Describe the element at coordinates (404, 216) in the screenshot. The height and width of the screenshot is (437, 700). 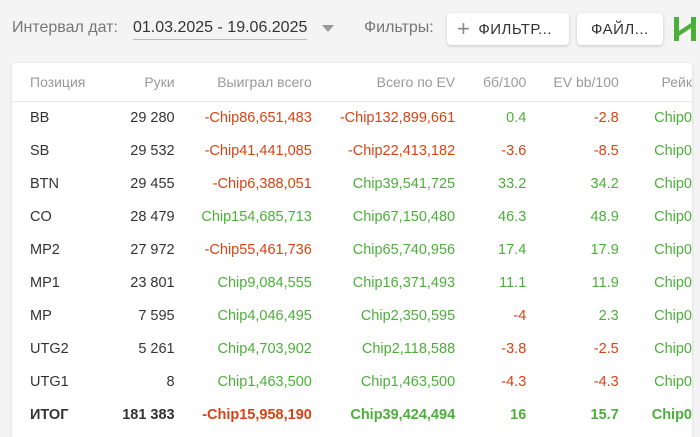
I see `cell-ev-total: Chip67,150,480` at that location.